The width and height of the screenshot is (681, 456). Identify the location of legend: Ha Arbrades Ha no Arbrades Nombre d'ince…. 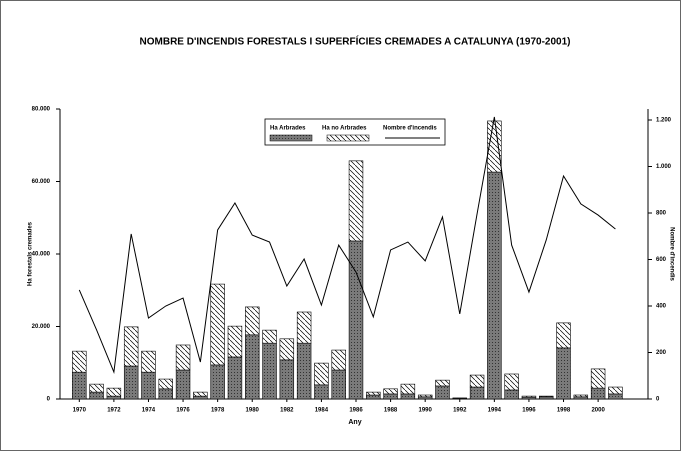
(355, 132).